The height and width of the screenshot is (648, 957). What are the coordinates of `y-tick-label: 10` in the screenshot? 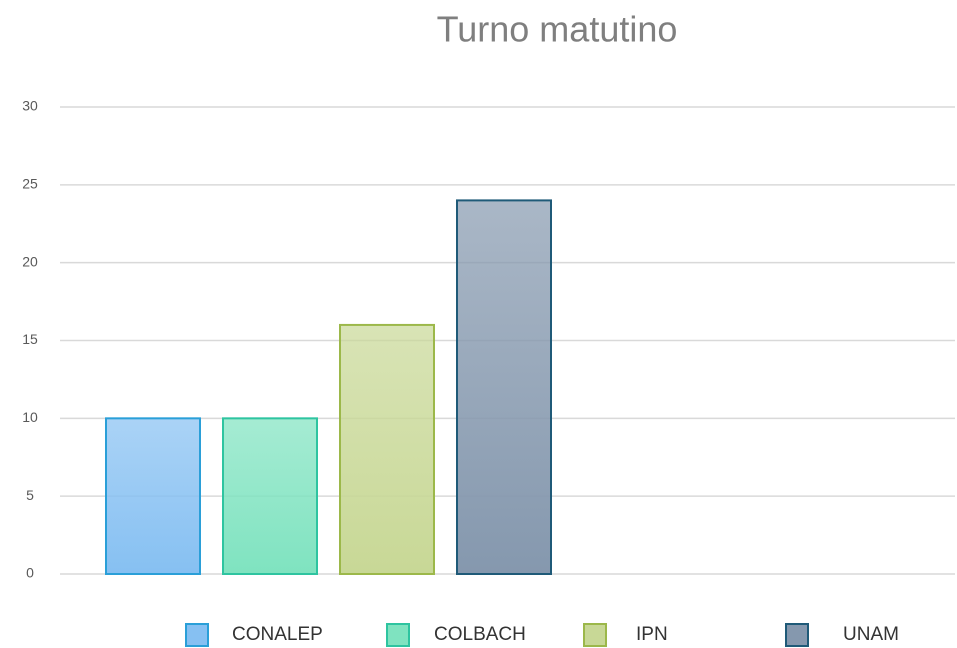 It's located at (30, 417).